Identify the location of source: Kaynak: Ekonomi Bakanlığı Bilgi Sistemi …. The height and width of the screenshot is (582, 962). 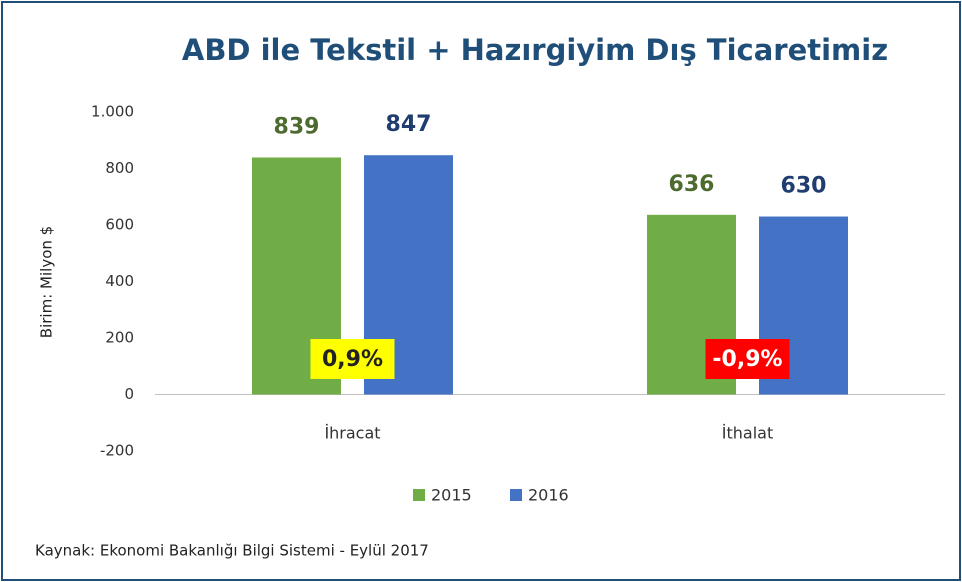
(232, 551).